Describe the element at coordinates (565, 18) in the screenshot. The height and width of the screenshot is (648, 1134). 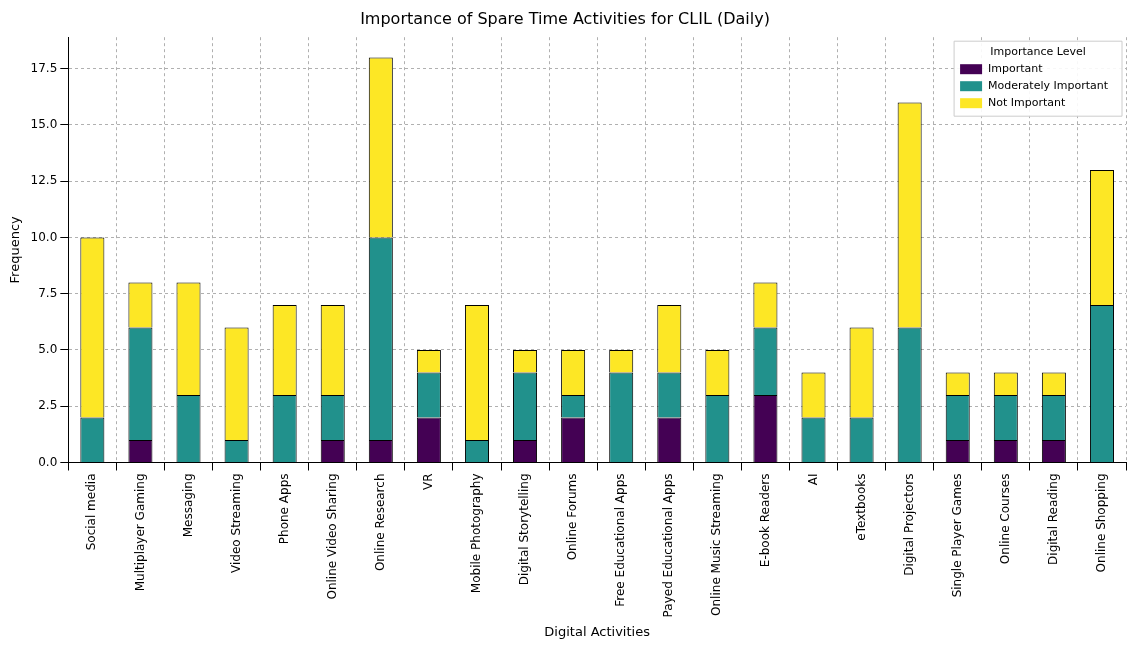
I see `chart-title: Importance of Spare Time Activities for CLIL (Daily)` at that location.